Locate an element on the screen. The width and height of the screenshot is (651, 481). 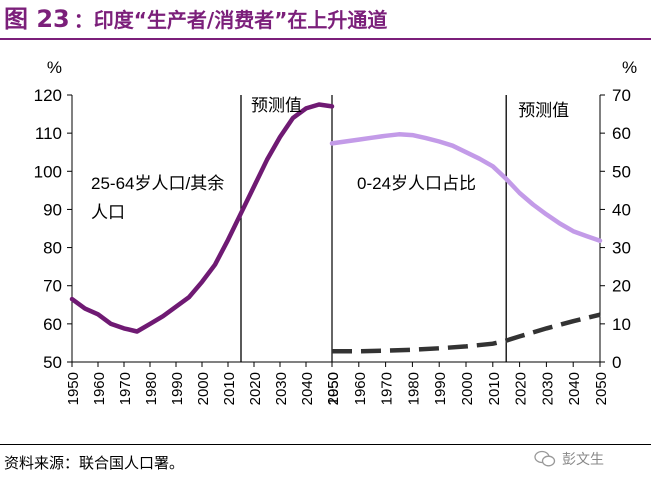
left-x-tick-label: 2000 is located at coordinates (203, 388).